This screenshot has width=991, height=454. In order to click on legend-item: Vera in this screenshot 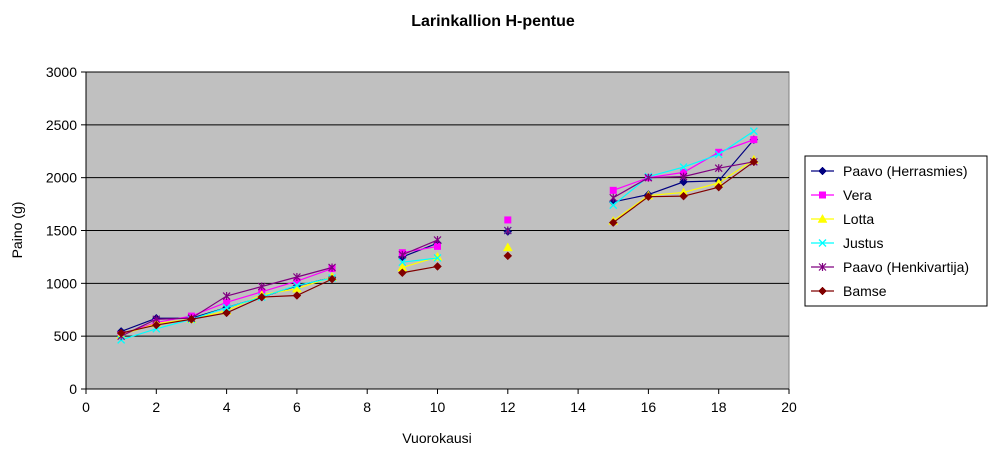, I will do `click(841, 195)`.